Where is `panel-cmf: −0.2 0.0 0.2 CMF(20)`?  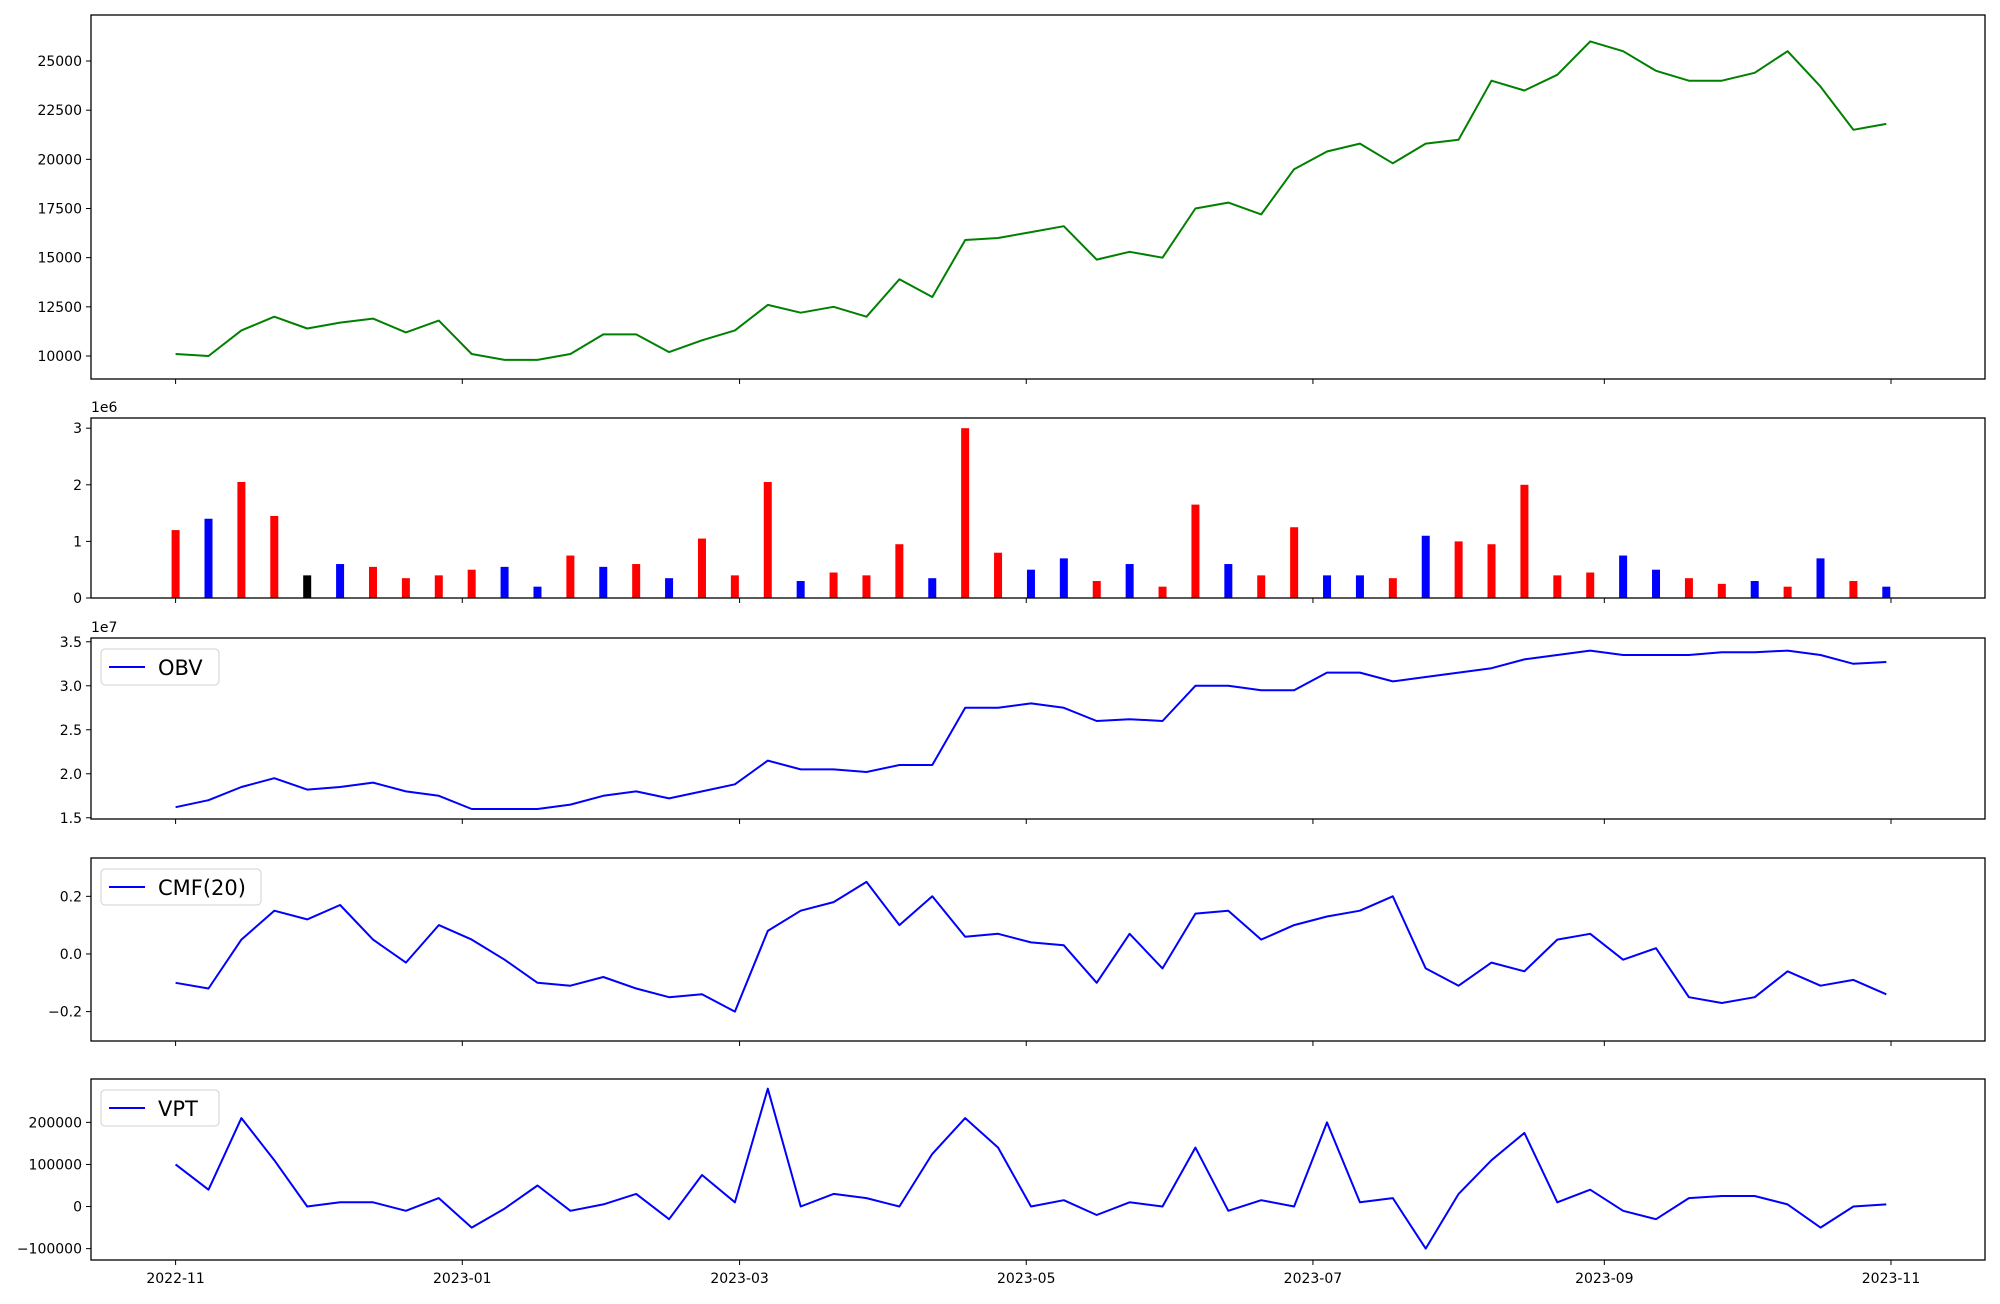
panel-cmf: −0.2 0.0 0.2 CMF(20) is located at coordinates (1016, 952).